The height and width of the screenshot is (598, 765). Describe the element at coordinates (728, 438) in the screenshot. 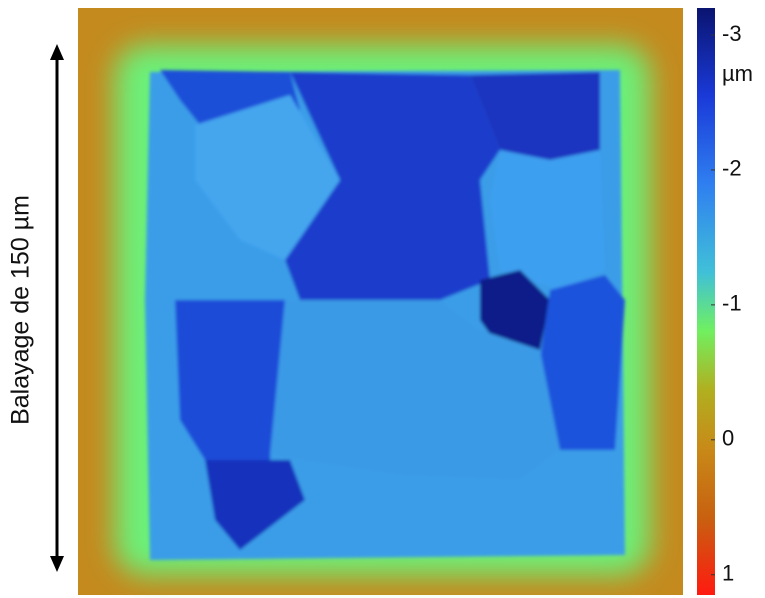

I see `colorbar-tick-label: 0` at that location.